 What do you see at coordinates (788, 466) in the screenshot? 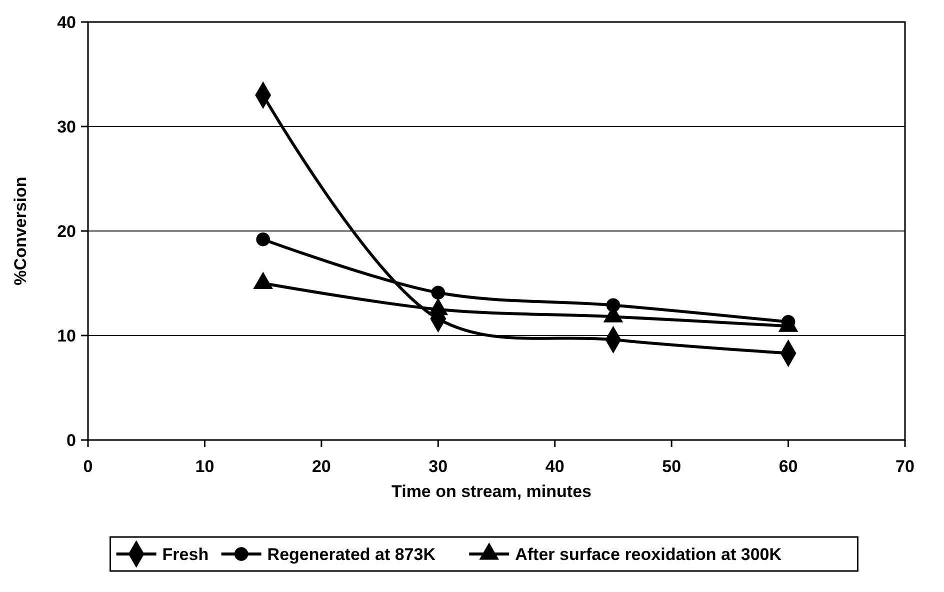
I see `x-tick-label: 60` at bounding box center [788, 466].